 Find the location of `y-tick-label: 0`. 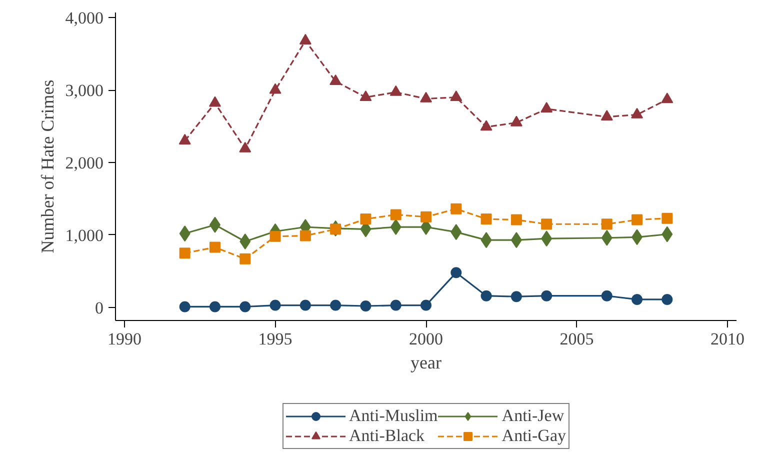

y-tick-label: 0 is located at coordinates (99, 308).